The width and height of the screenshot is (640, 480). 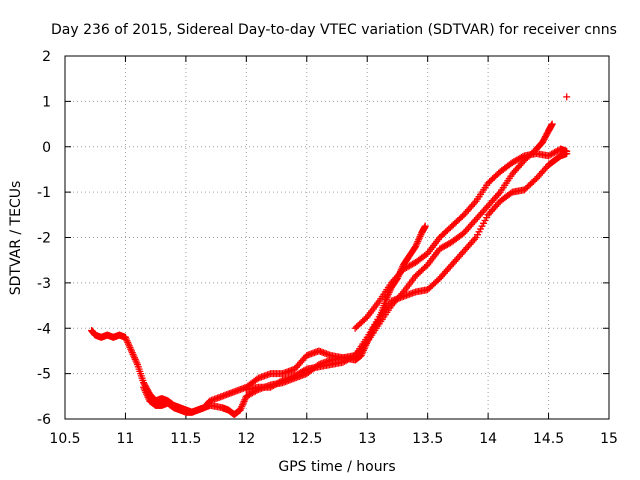 I want to click on y-tick-label: 0, so click(x=46, y=148).